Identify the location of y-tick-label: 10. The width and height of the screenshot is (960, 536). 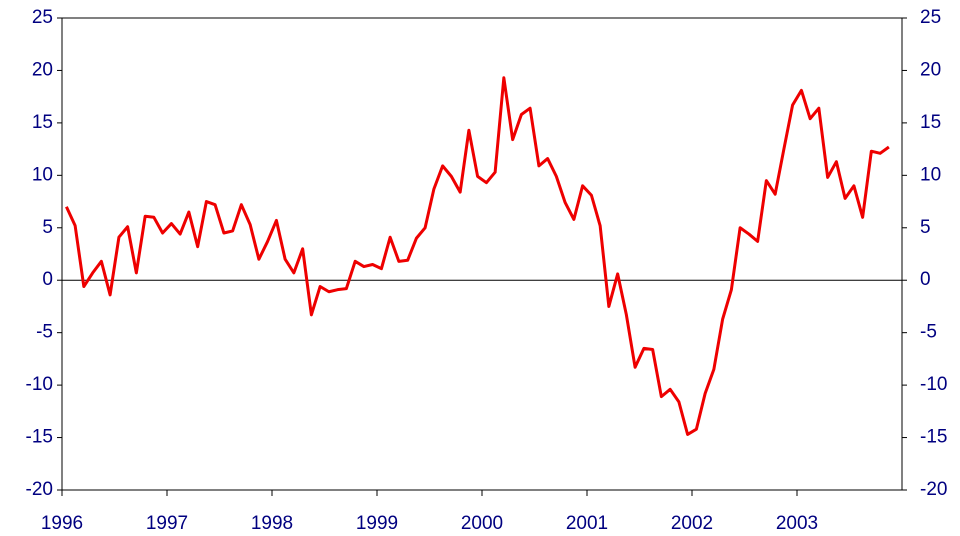
(42, 174).